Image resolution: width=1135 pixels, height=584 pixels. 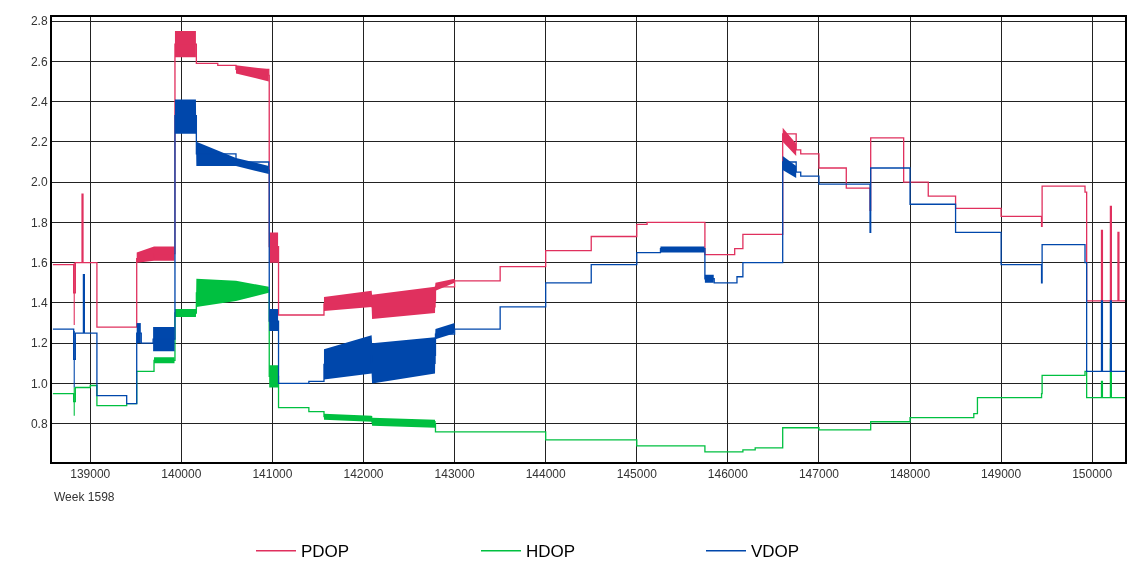 I want to click on x-tick-label: 140000, so click(x=181, y=474).